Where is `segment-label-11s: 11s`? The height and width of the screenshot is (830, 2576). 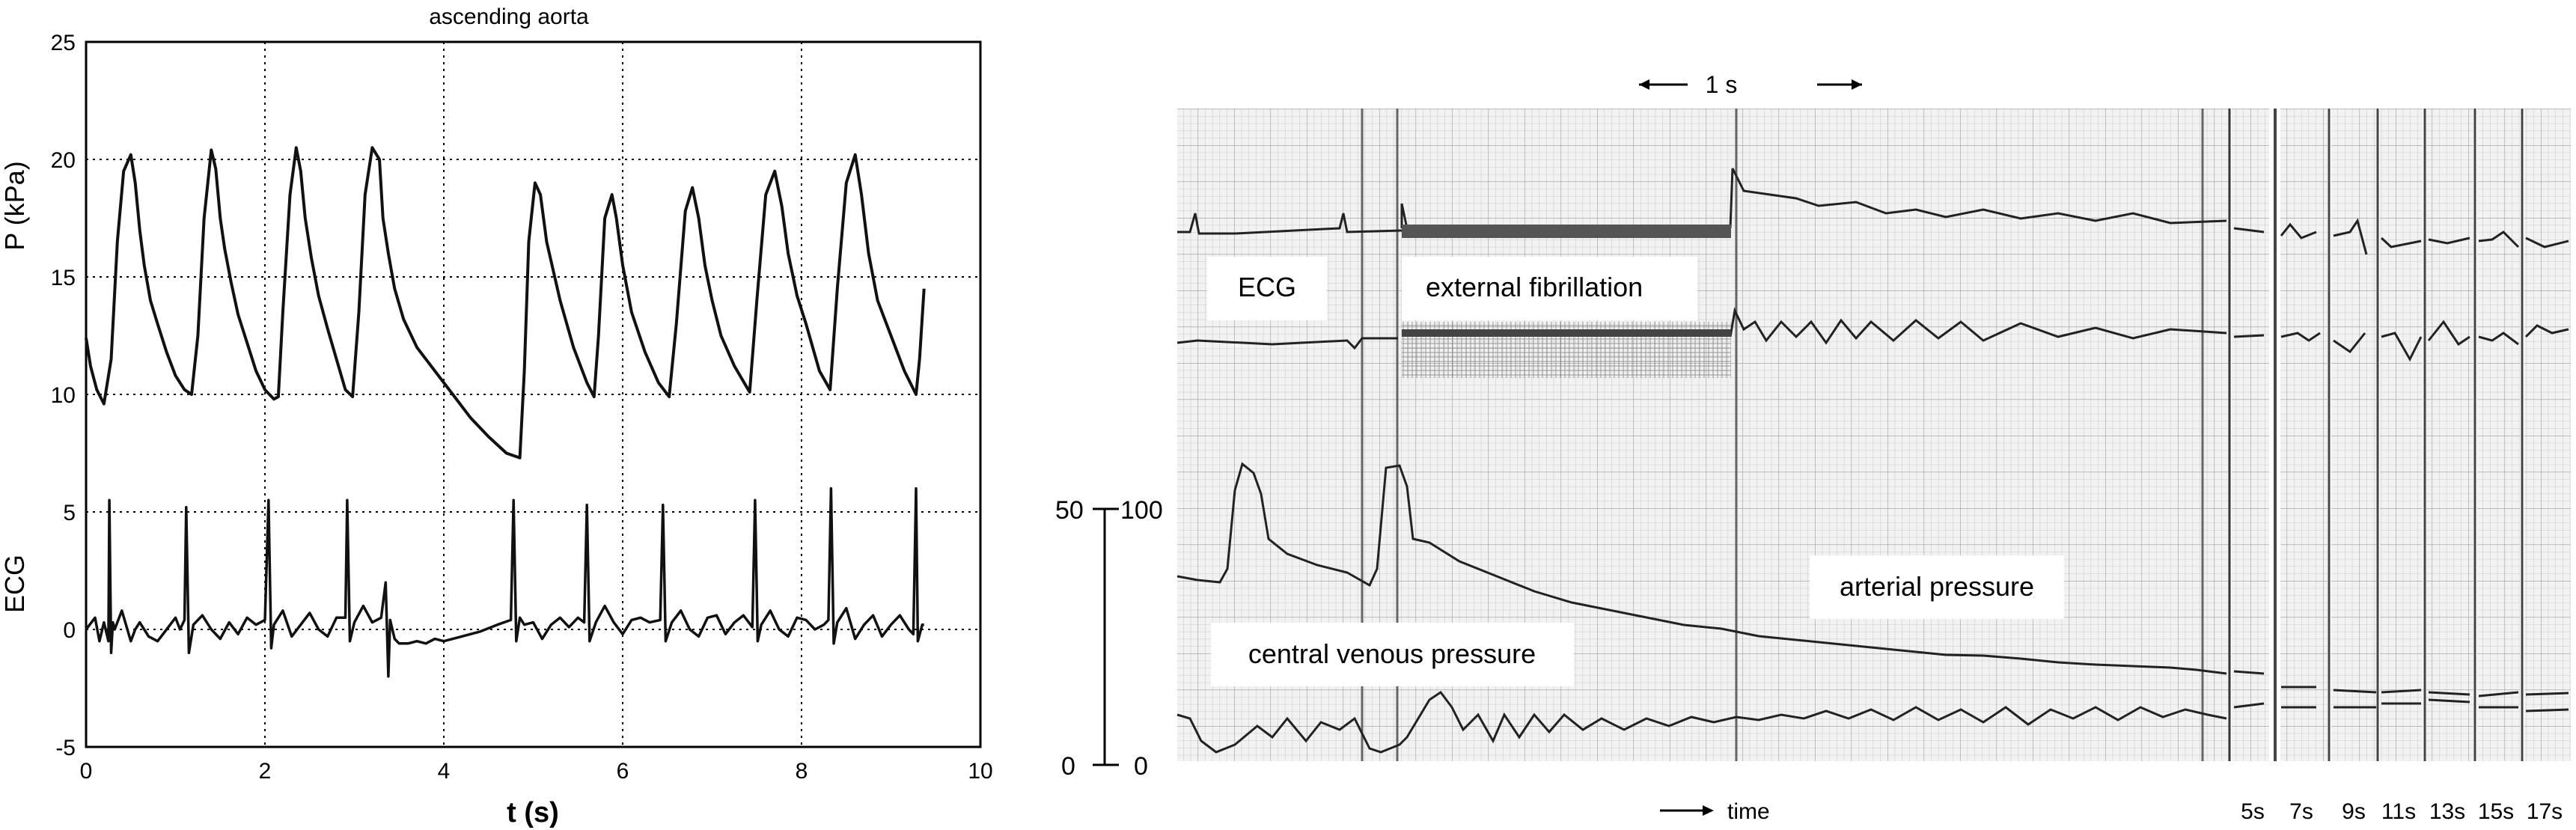
segment-label-11s: 11s is located at coordinates (2398, 811).